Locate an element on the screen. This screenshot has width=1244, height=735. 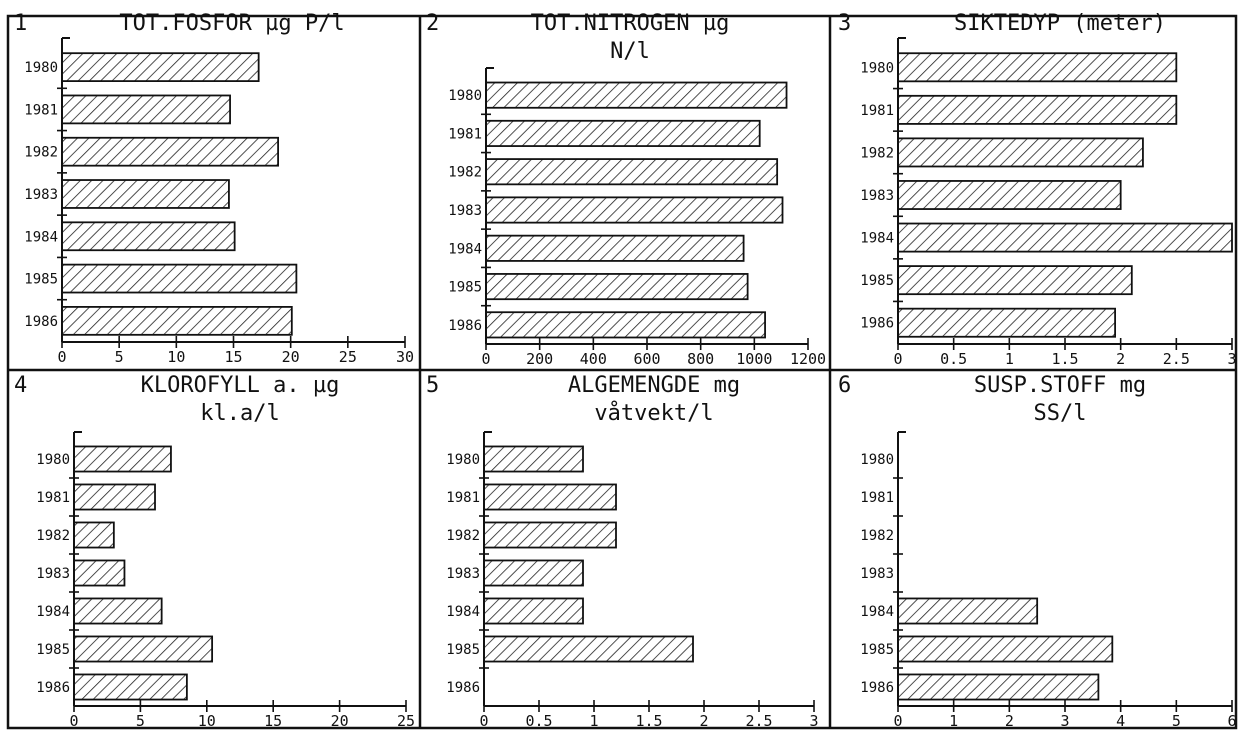
chart-title: våtvekt/l is located at coordinates (653, 413).